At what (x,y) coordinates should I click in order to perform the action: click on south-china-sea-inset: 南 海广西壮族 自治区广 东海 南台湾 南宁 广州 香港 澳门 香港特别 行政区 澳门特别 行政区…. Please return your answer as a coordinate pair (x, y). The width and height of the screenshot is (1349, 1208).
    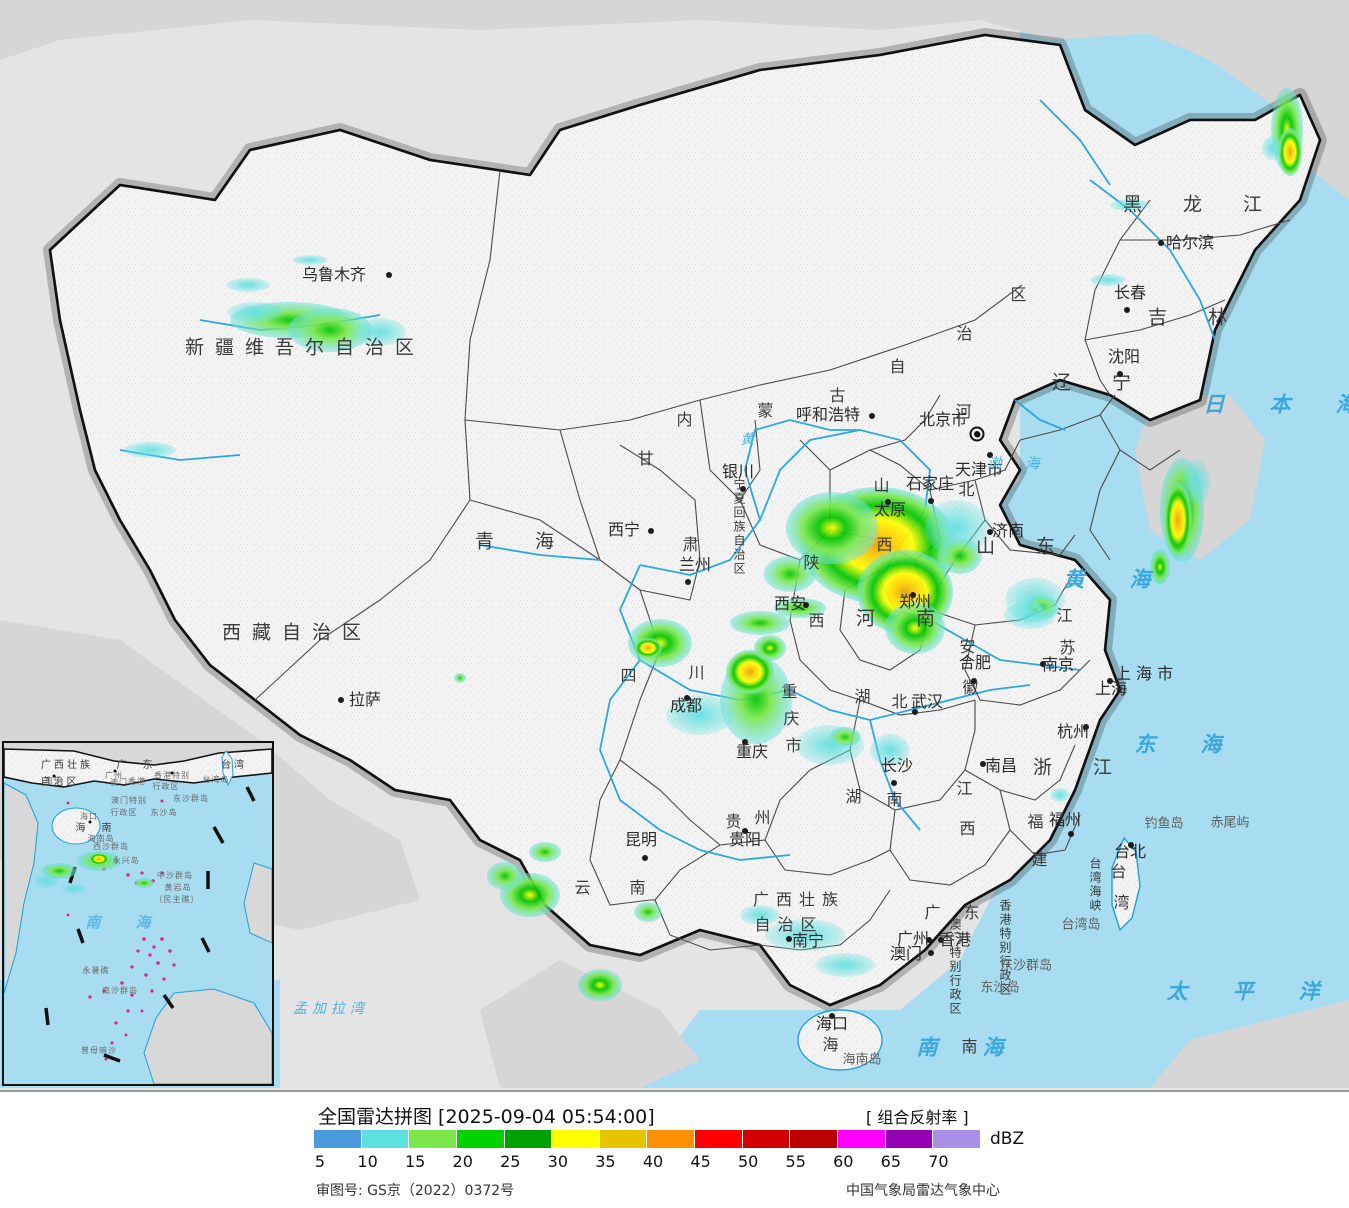
    Looking at the image, I should click on (138, 913).